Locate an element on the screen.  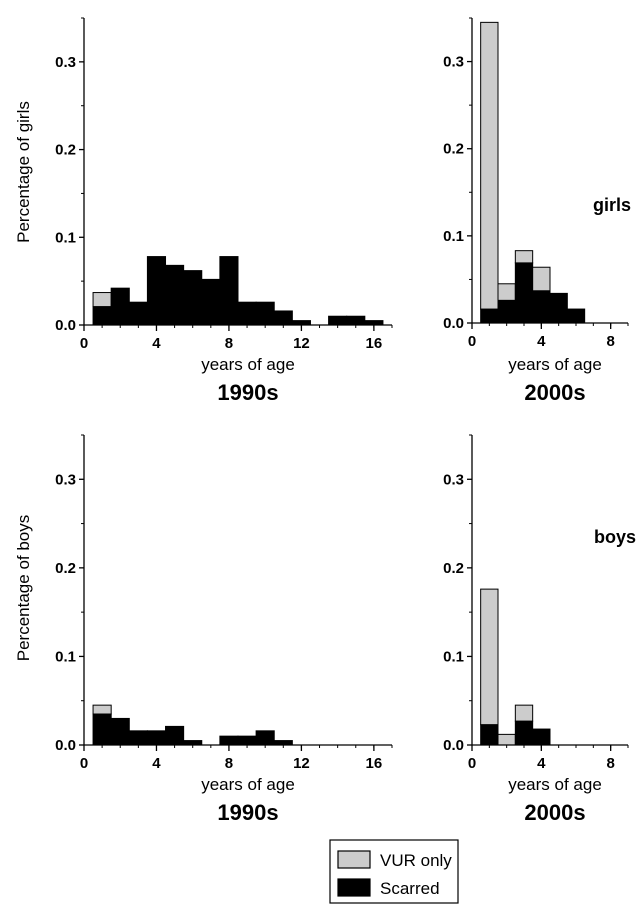
x-axis-label-girls-1990s: years of age is located at coordinates (248, 364).